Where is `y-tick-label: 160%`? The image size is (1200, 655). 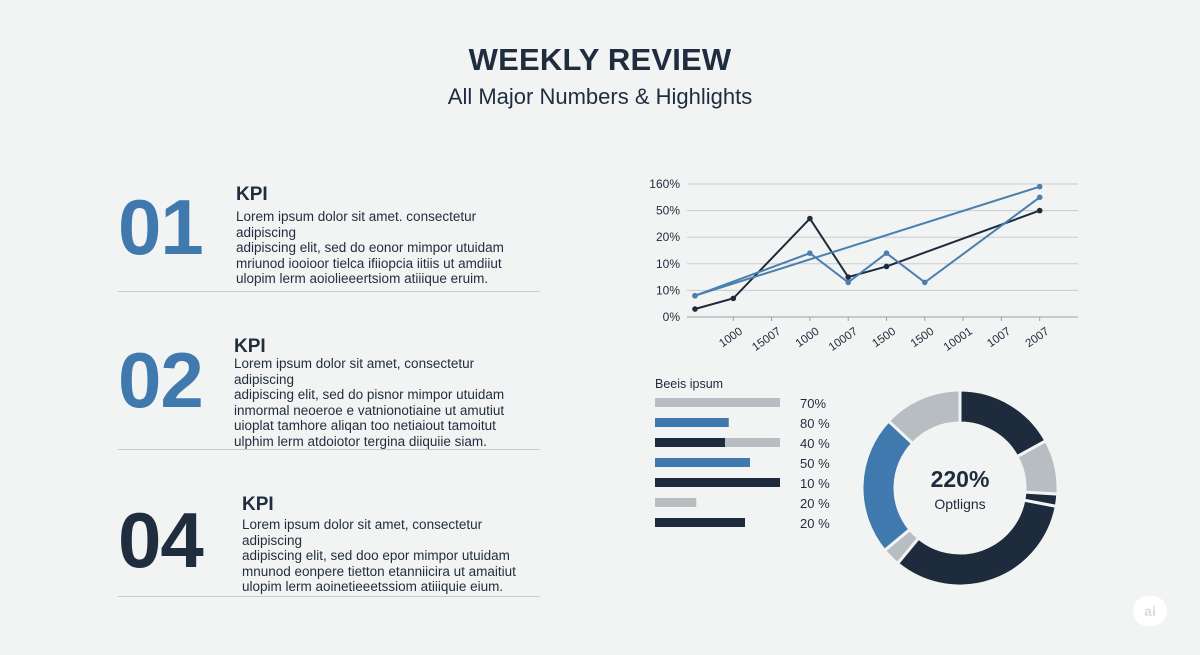
y-tick-label: 160% is located at coordinates (664, 184).